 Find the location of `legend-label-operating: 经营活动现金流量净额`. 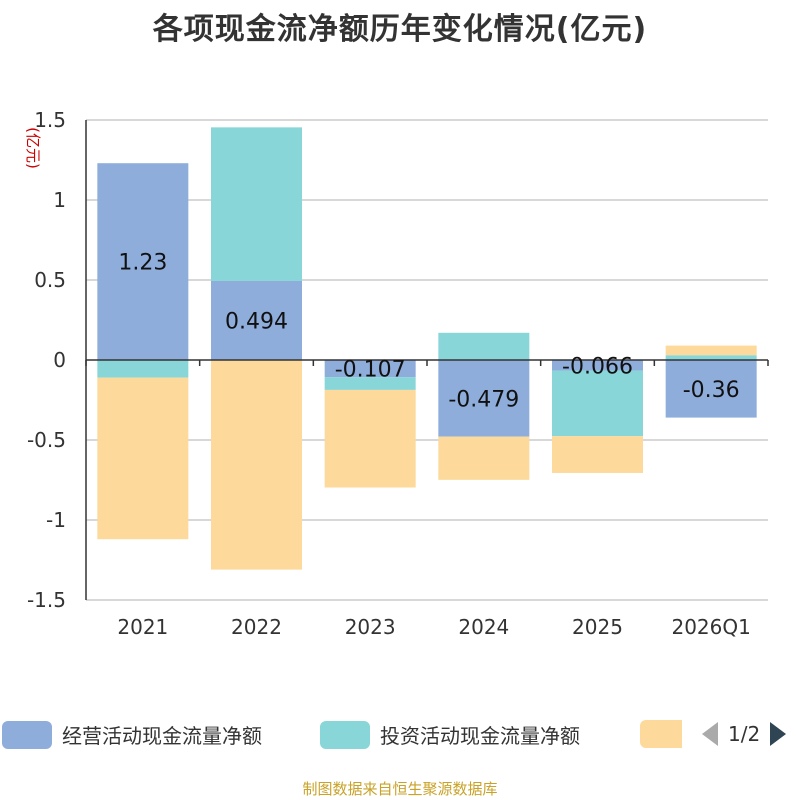

legend-label-operating: 经营活动现金流量净额 is located at coordinates (162, 736).